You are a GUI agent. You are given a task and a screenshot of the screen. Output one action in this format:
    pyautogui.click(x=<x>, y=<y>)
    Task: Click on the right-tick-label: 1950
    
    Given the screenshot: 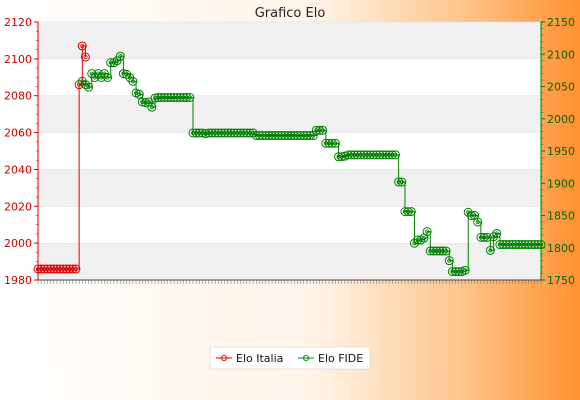 What is the action you would take?
    pyautogui.click(x=561, y=151)
    